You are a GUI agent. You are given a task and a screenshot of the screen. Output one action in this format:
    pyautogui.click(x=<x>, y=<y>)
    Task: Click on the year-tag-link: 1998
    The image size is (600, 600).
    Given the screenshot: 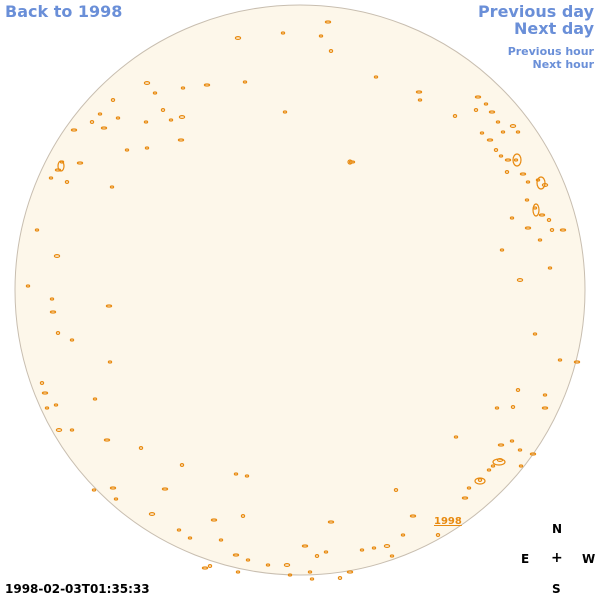 What is the action you would take?
    pyautogui.click(x=448, y=521)
    